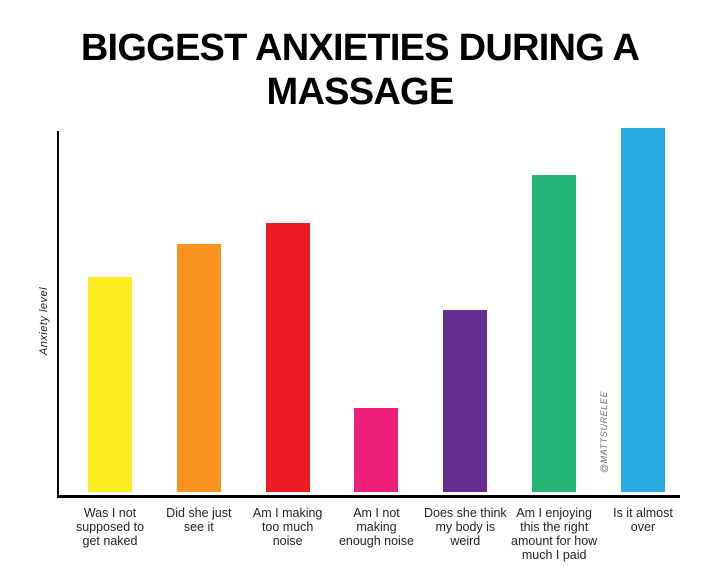 Image resolution: width=720 pixels, height=576 pixels. I want to click on x-label-5: Does she think my body is weird, so click(465, 527).